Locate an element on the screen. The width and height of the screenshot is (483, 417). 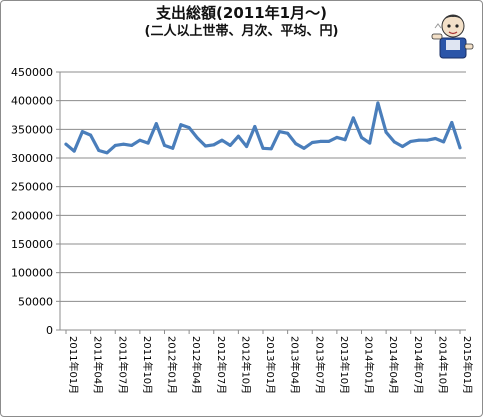
y-tick-label: 250000 is located at coordinates (32, 187).